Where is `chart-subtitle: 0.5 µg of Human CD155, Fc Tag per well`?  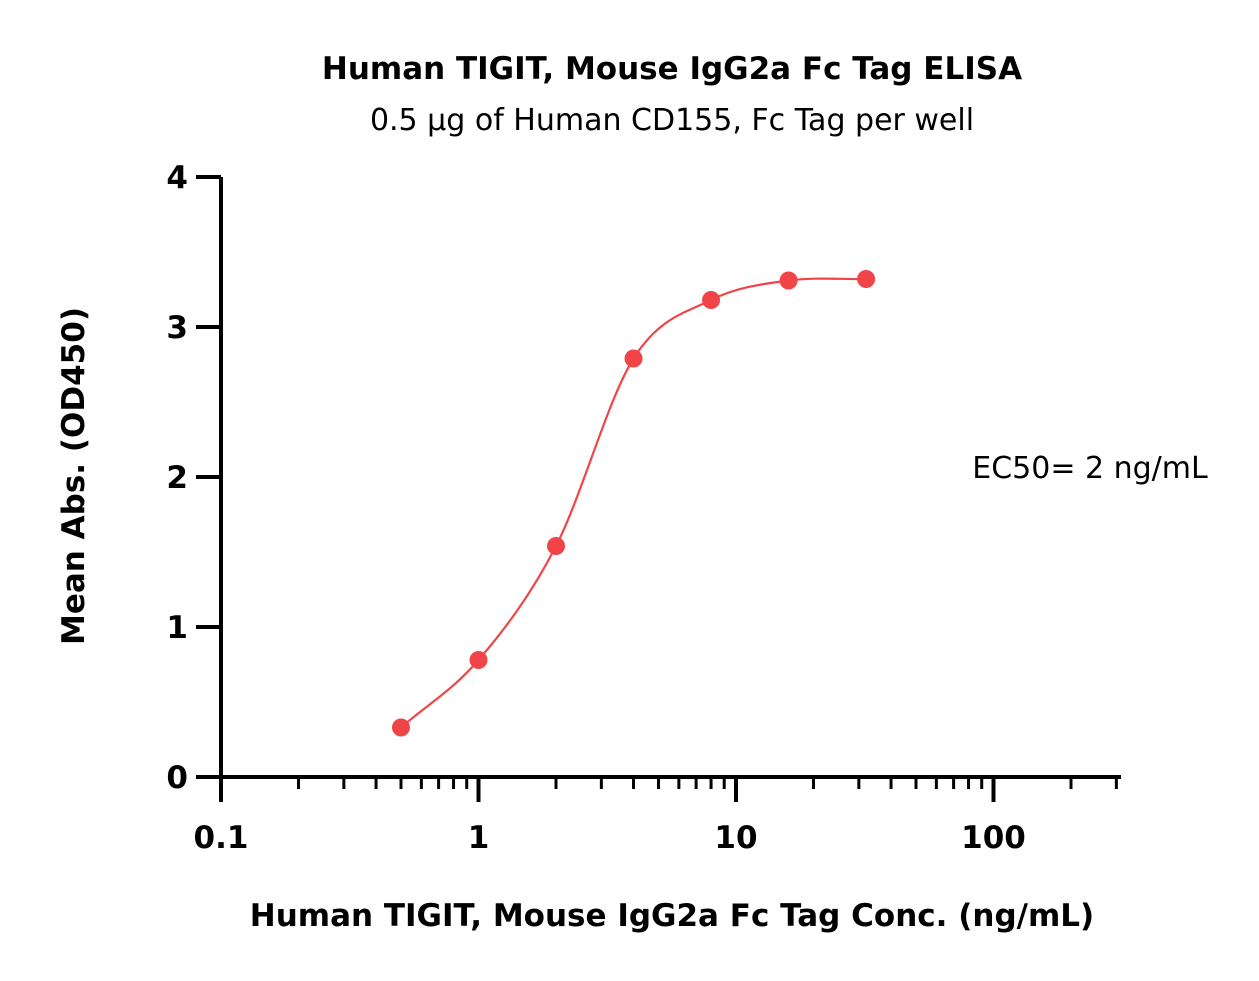 chart-subtitle: 0.5 µg of Human CD155, Fc Tag per well is located at coordinates (672, 120).